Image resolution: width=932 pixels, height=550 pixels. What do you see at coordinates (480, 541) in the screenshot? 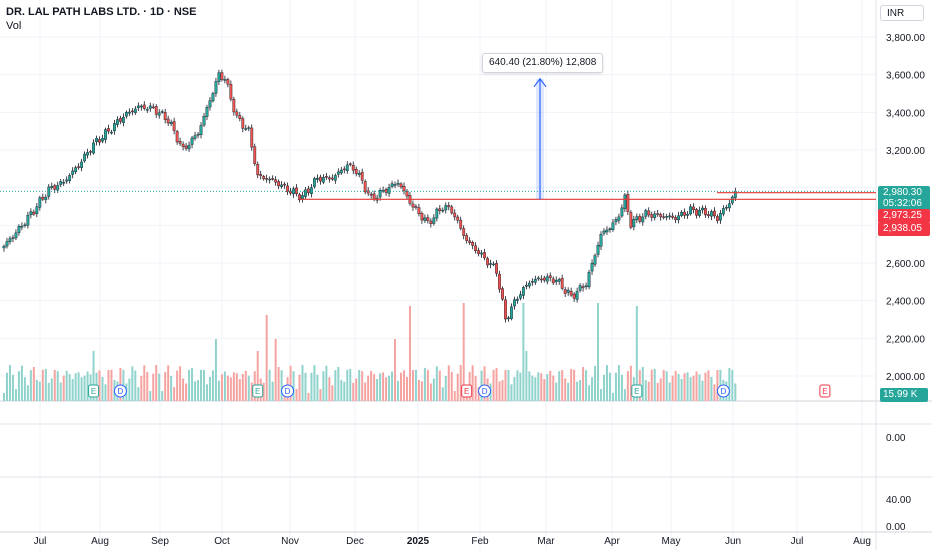
I see `x-tick-label: Feb` at bounding box center [480, 541].